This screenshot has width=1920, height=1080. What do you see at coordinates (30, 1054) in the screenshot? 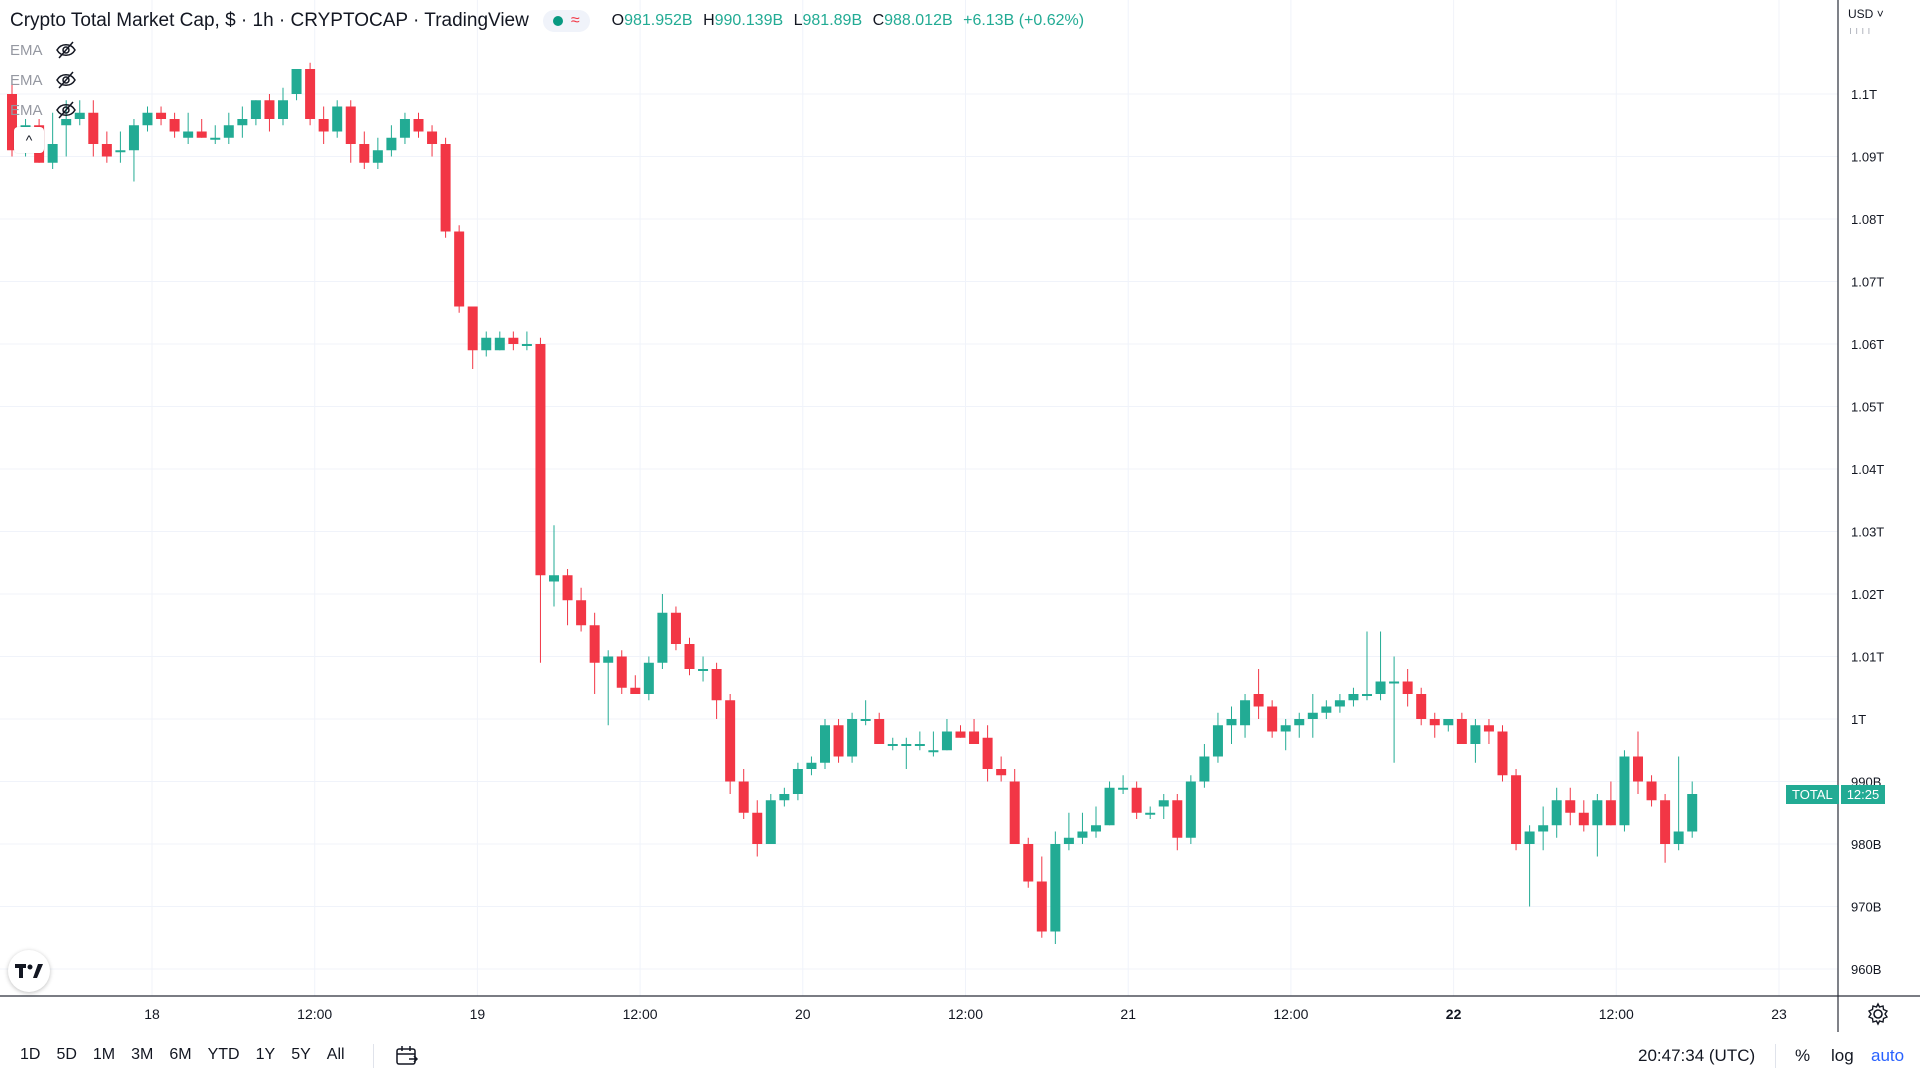
I see `range-button-1d: 1D` at bounding box center [30, 1054].